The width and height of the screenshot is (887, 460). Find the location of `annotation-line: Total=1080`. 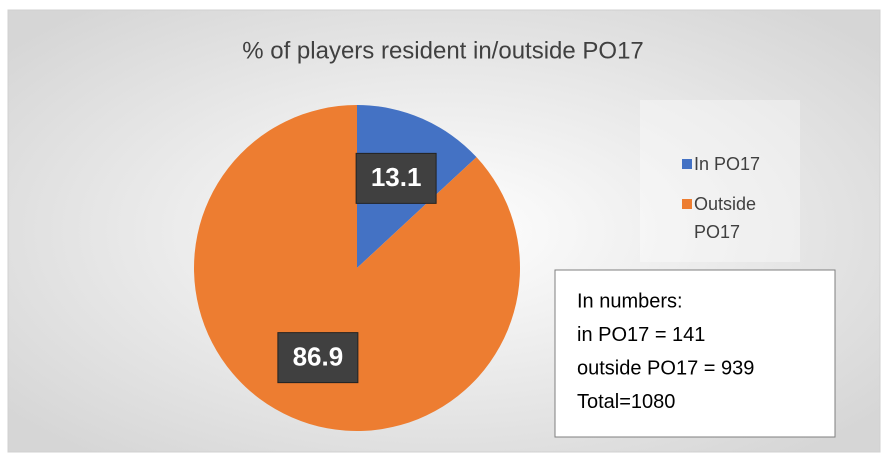

annotation-line: Total=1080 is located at coordinates (626, 402).